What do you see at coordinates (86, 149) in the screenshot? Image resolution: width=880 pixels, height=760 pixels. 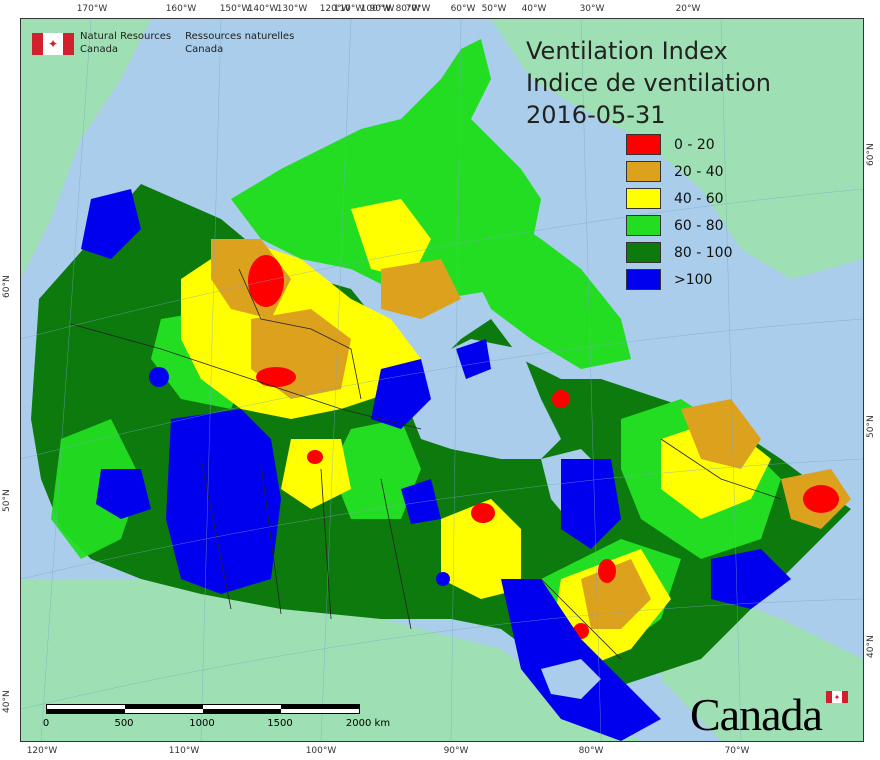 I see `alaska-land` at bounding box center [86, 149].